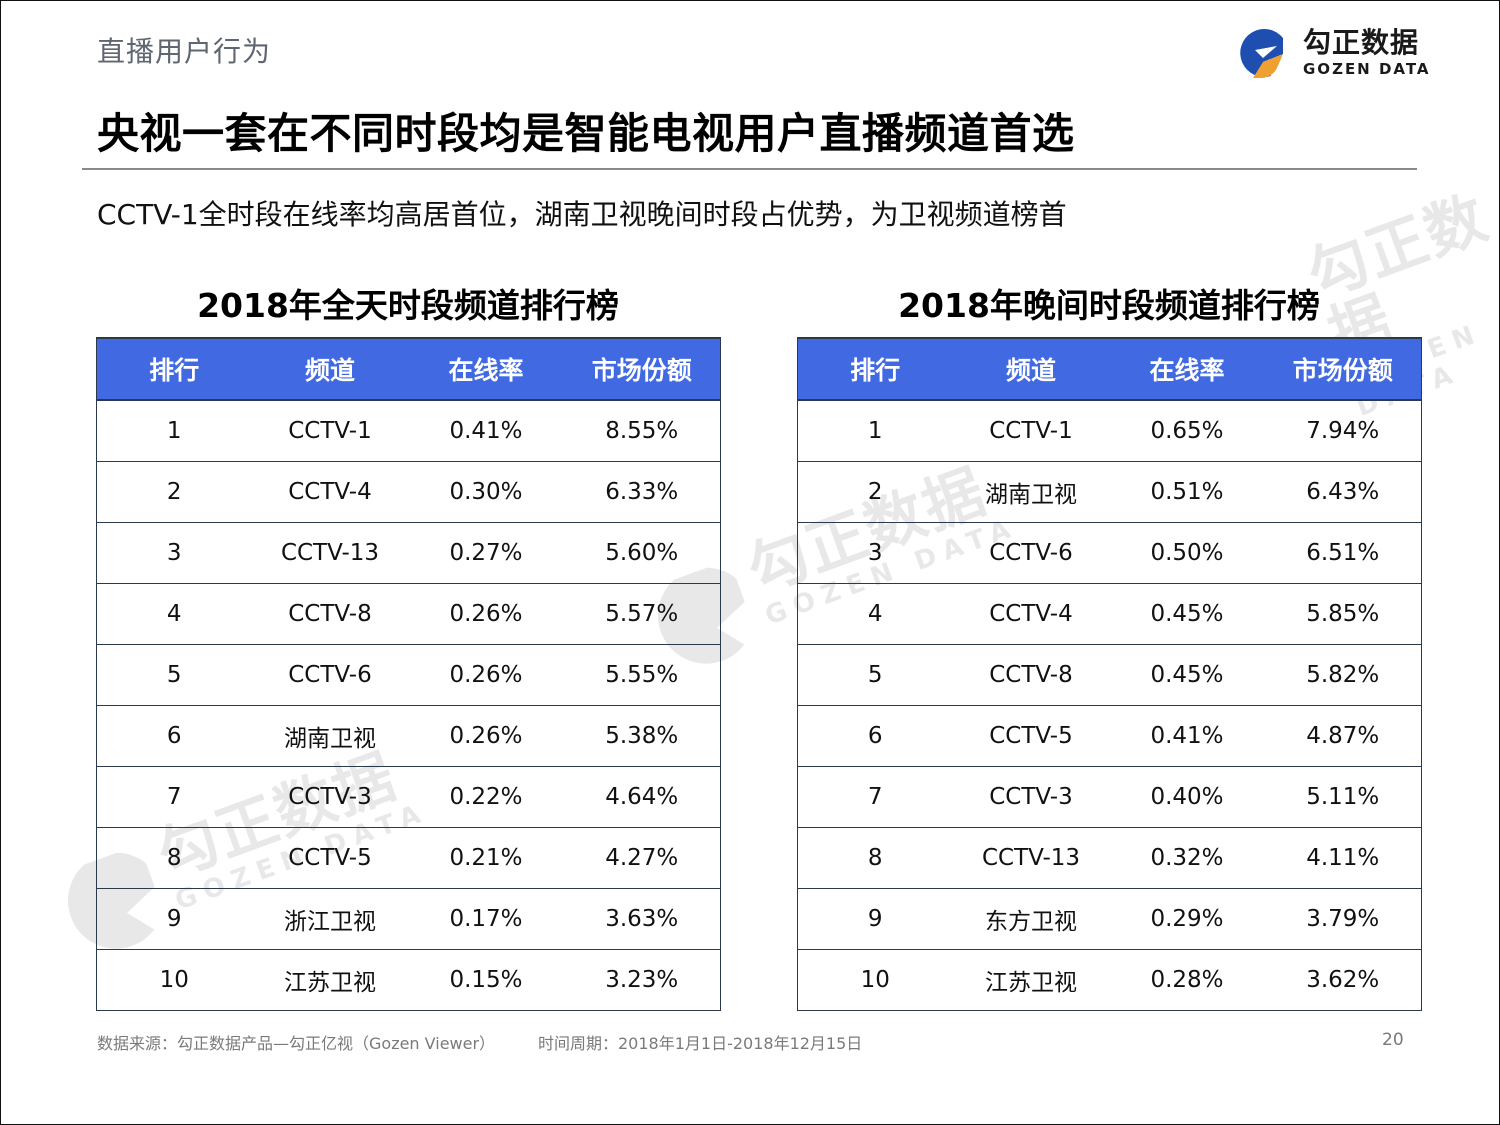 Image resolution: width=1500 pixels, height=1125 pixels. I want to click on table-row: 3 CCTV-6 0.50% 6.51%, so click(1109, 553).